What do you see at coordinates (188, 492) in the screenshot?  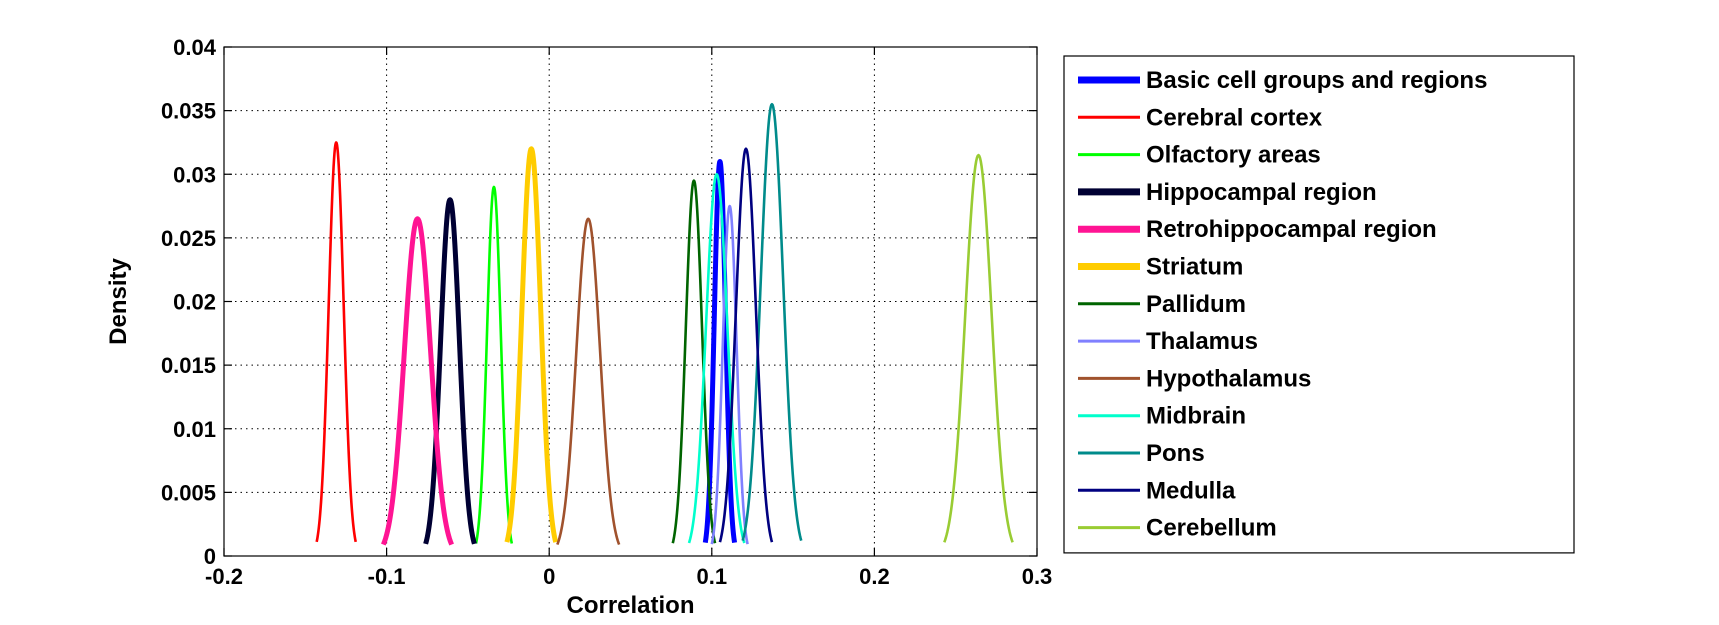 I see `y-tick-label: 0.005` at bounding box center [188, 492].